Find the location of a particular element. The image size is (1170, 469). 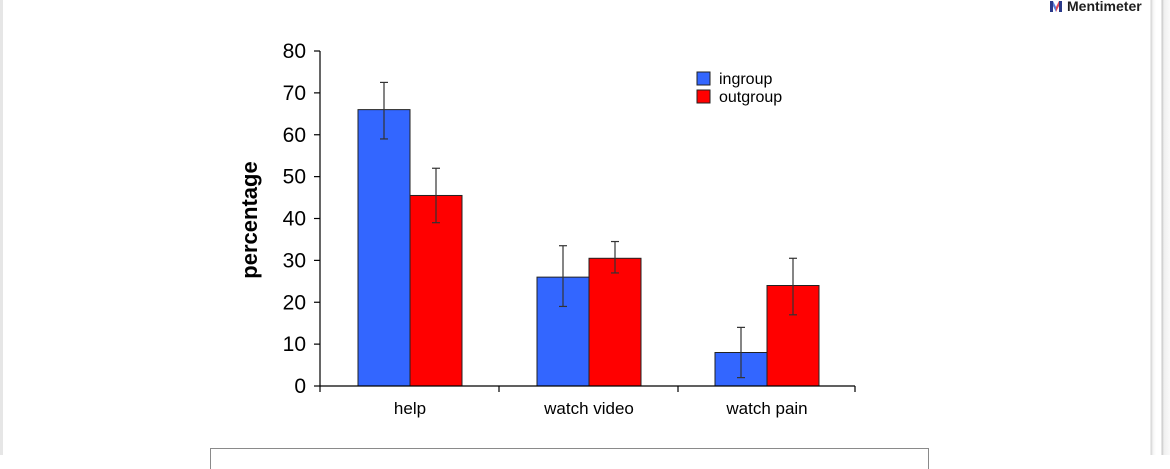

y-tick-label: 10 is located at coordinates (294, 344).